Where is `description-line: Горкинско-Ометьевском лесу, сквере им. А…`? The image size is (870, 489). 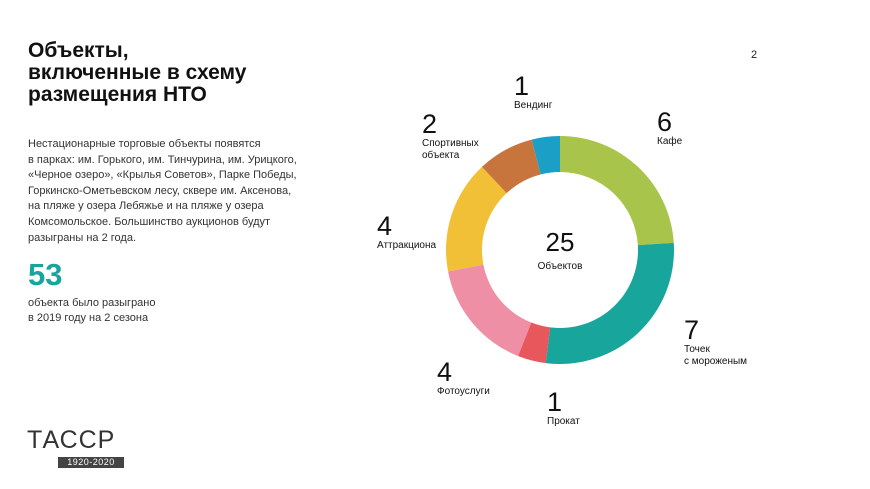
description-line: Горкинско-Ометьевском лесу, сквере им. А… is located at coordinates (160, 190).